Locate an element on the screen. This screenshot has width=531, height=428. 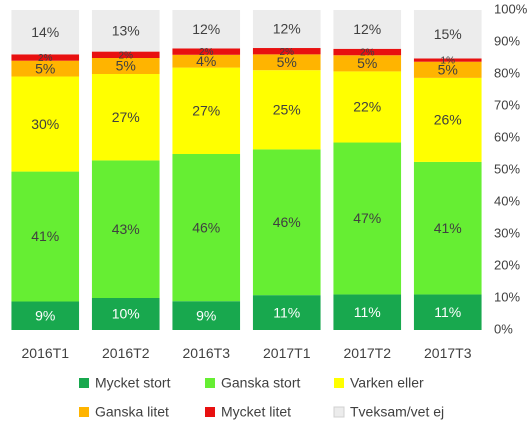
bar-ganska-litet-2016t1 is located at coordinates (45, 68).